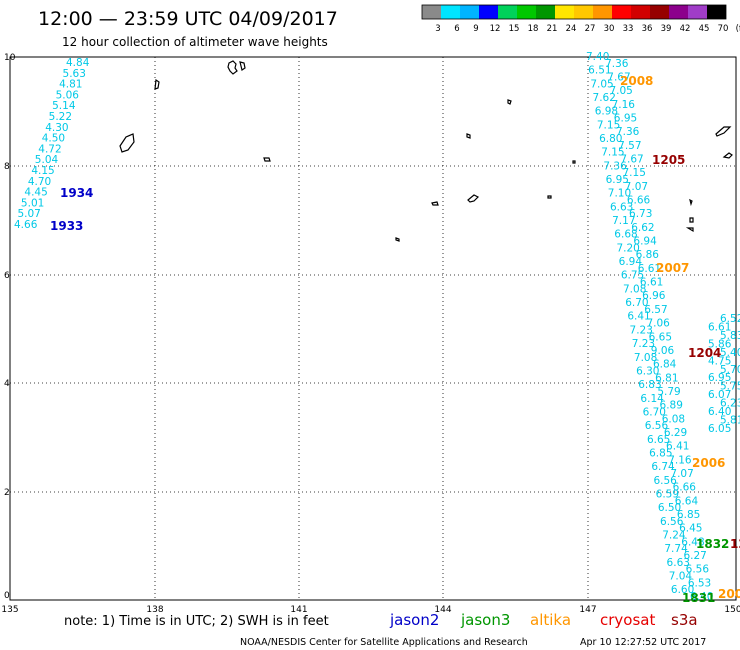  Describe the element at coordinates (32, 203) in the screenshot. I see `wave-height-label: 5.01` at that location.